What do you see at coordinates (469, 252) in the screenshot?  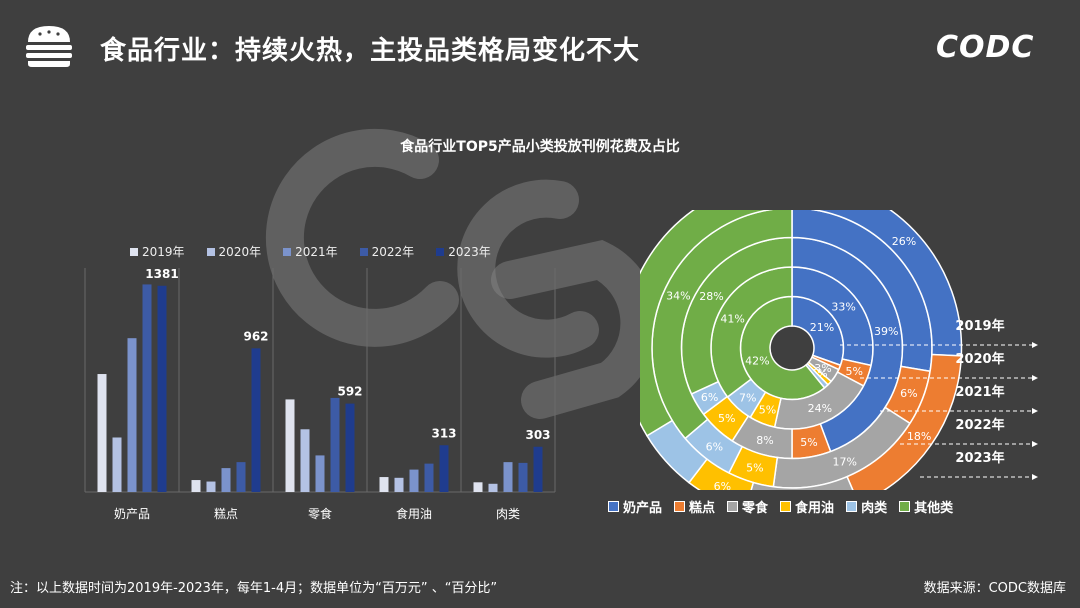 I see `legend-label: 2023年` at bounding box center [469, 252].